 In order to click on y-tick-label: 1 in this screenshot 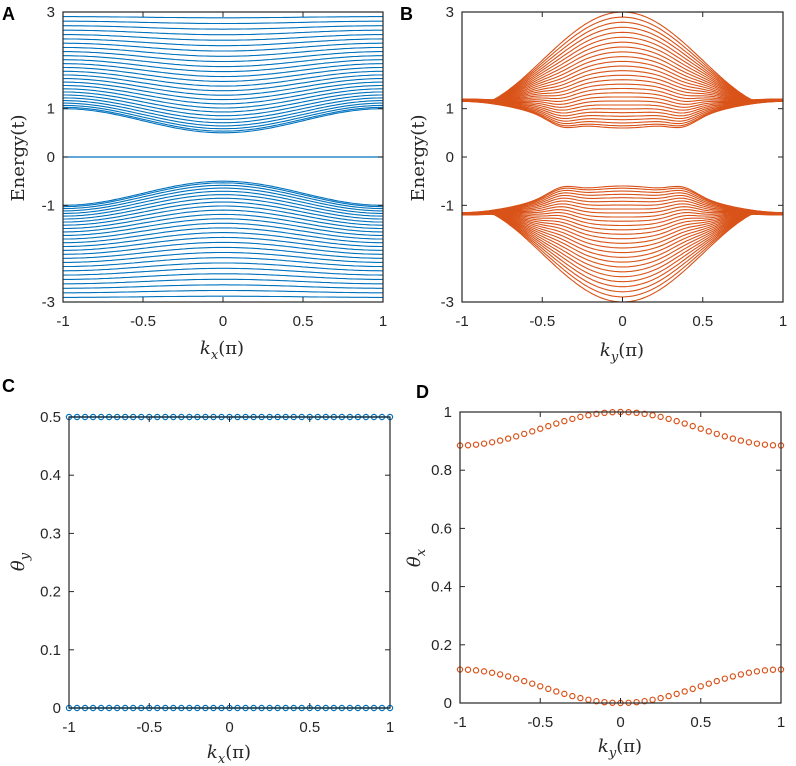, I will do `click(450, 109)`.